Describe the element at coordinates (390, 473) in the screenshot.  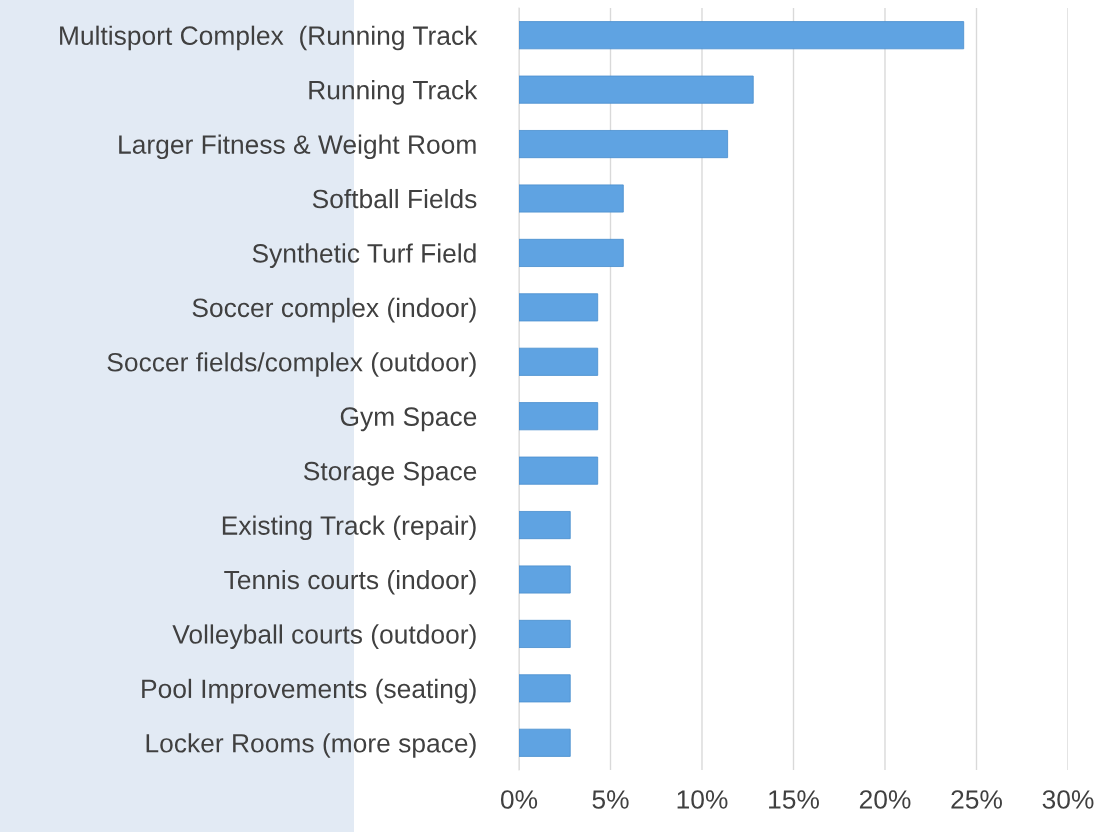
I see `y-tick-label: Storage Space` at that location.